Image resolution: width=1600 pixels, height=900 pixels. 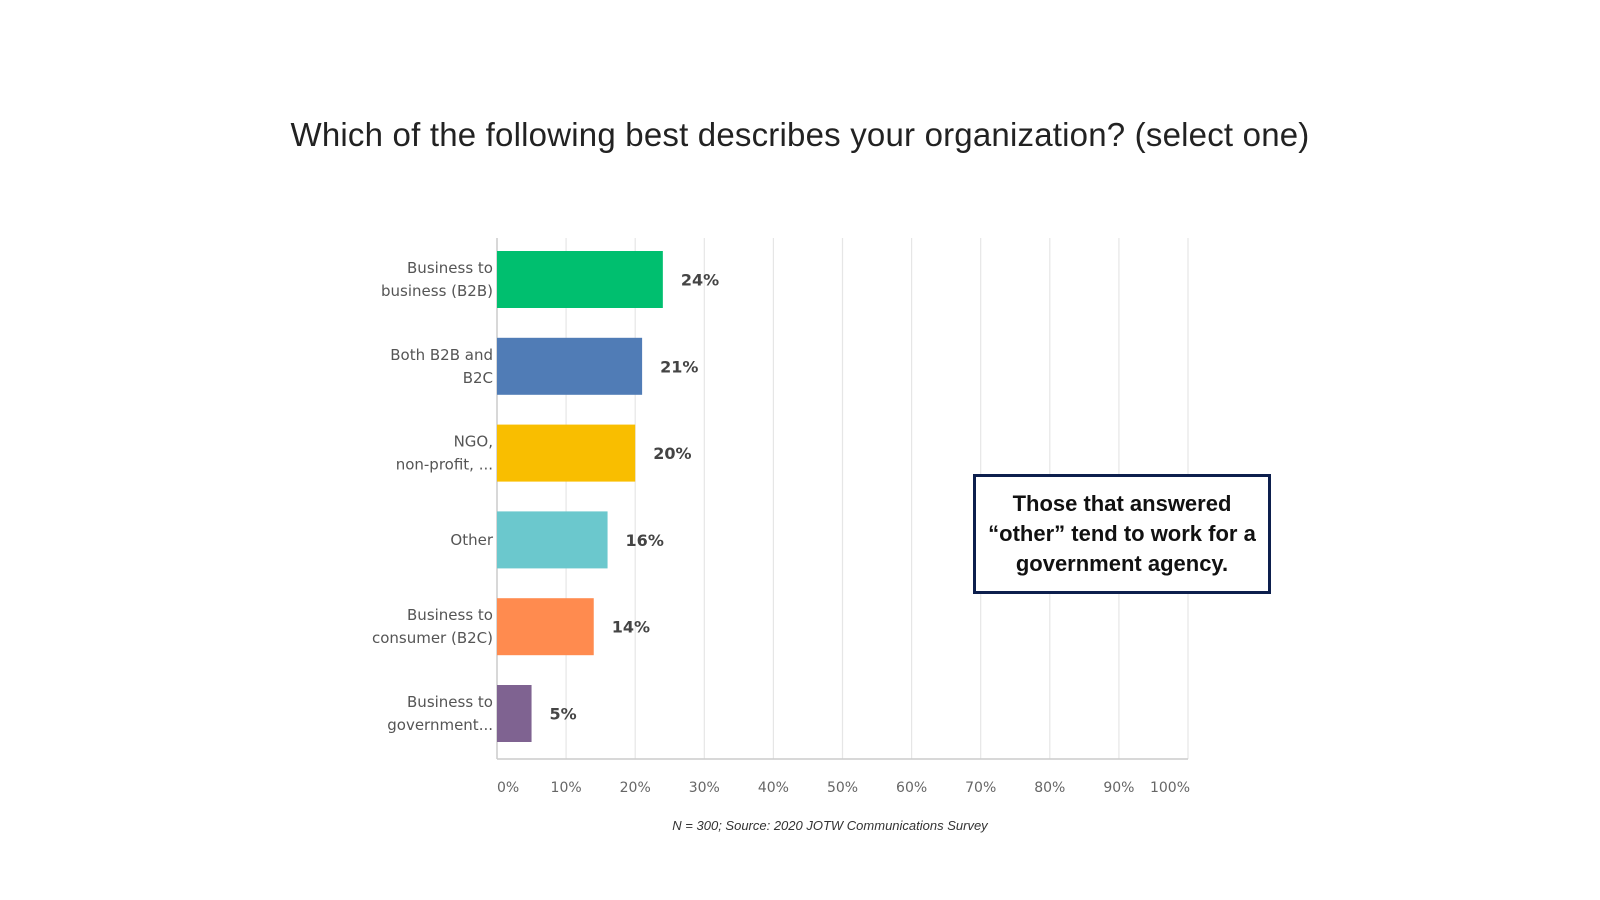 What do you see at coordinates (580, 496) in the screenshot?
I see `bars` at bounding box center [580, 496].